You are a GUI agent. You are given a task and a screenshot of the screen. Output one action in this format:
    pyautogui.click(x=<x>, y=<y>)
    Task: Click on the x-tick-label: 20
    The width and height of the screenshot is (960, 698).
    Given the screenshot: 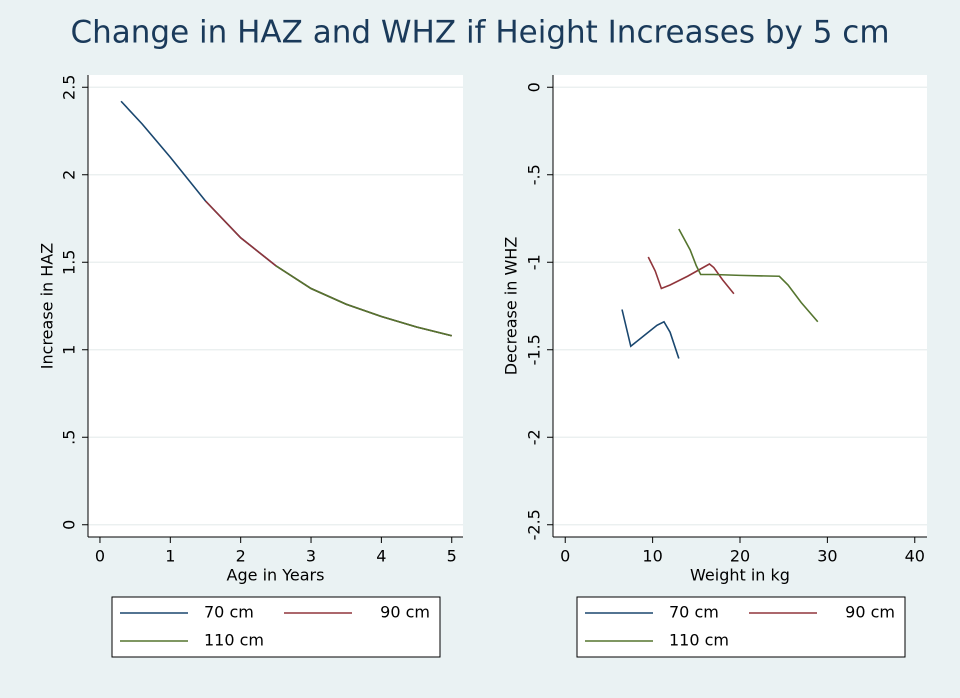 What is the action you would take?
    pyautogui.click(x=740, y=556)
    